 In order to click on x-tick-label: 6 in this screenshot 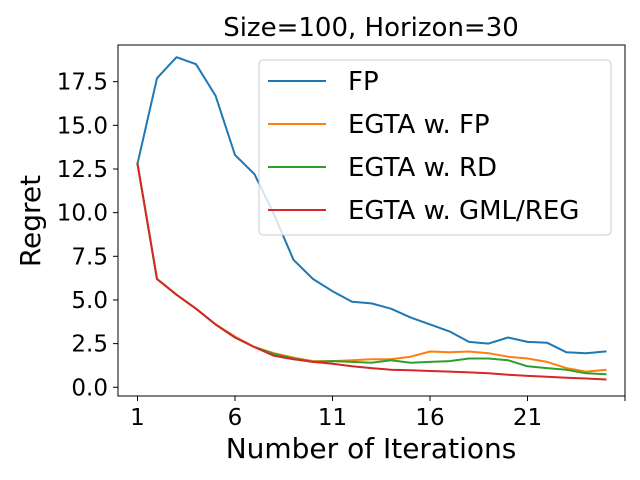, I will do `click(235, 418)`.